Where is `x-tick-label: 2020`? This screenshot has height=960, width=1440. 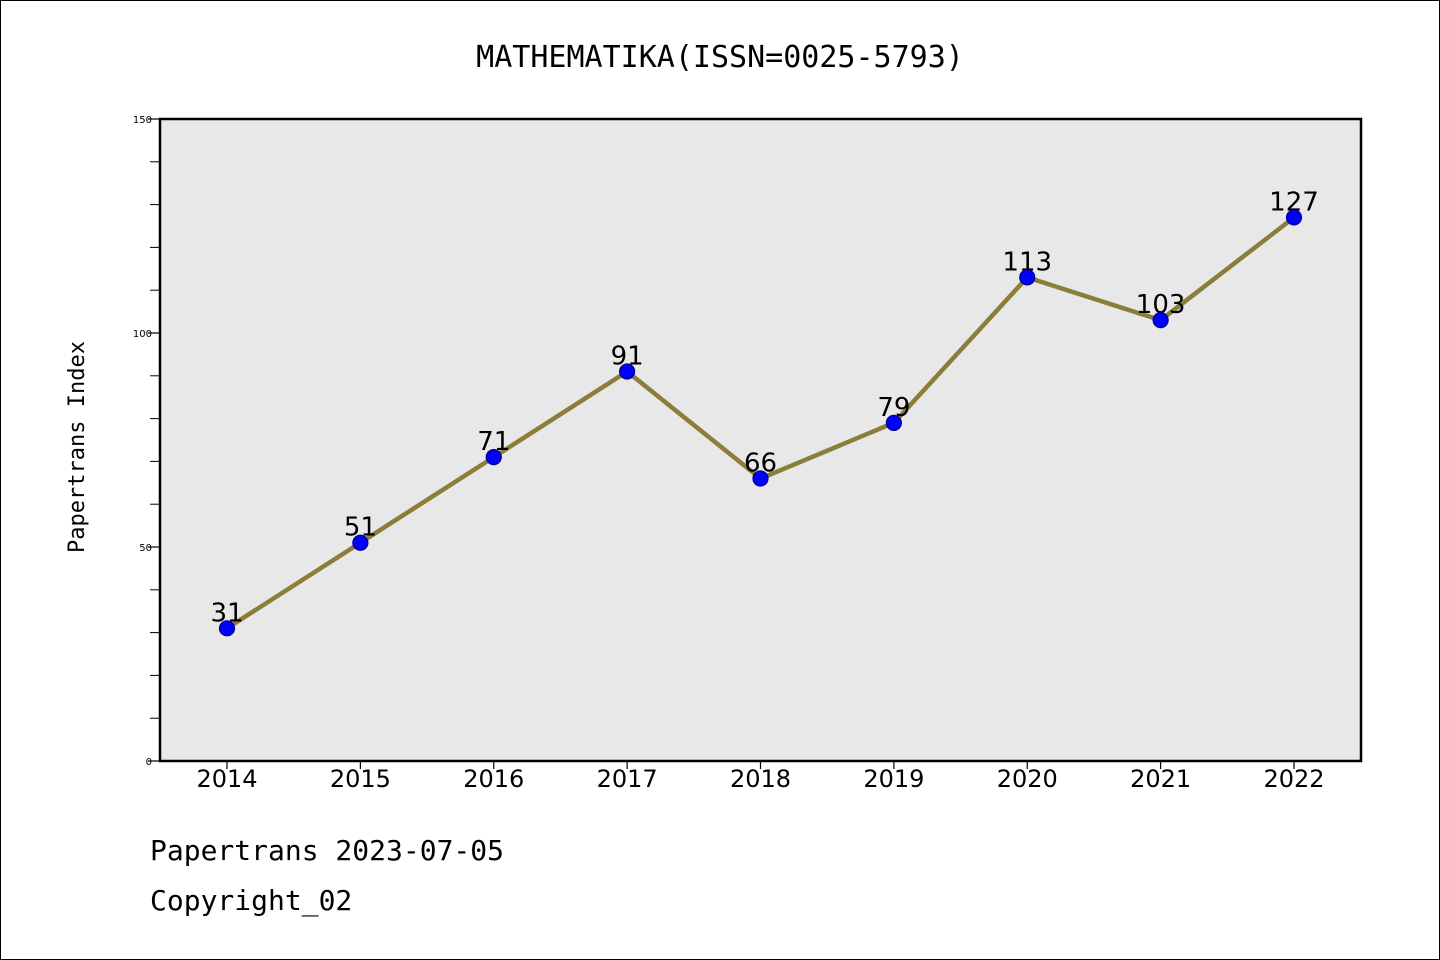
x-tick-label: 2020 is located at coordinates (1027, 779).